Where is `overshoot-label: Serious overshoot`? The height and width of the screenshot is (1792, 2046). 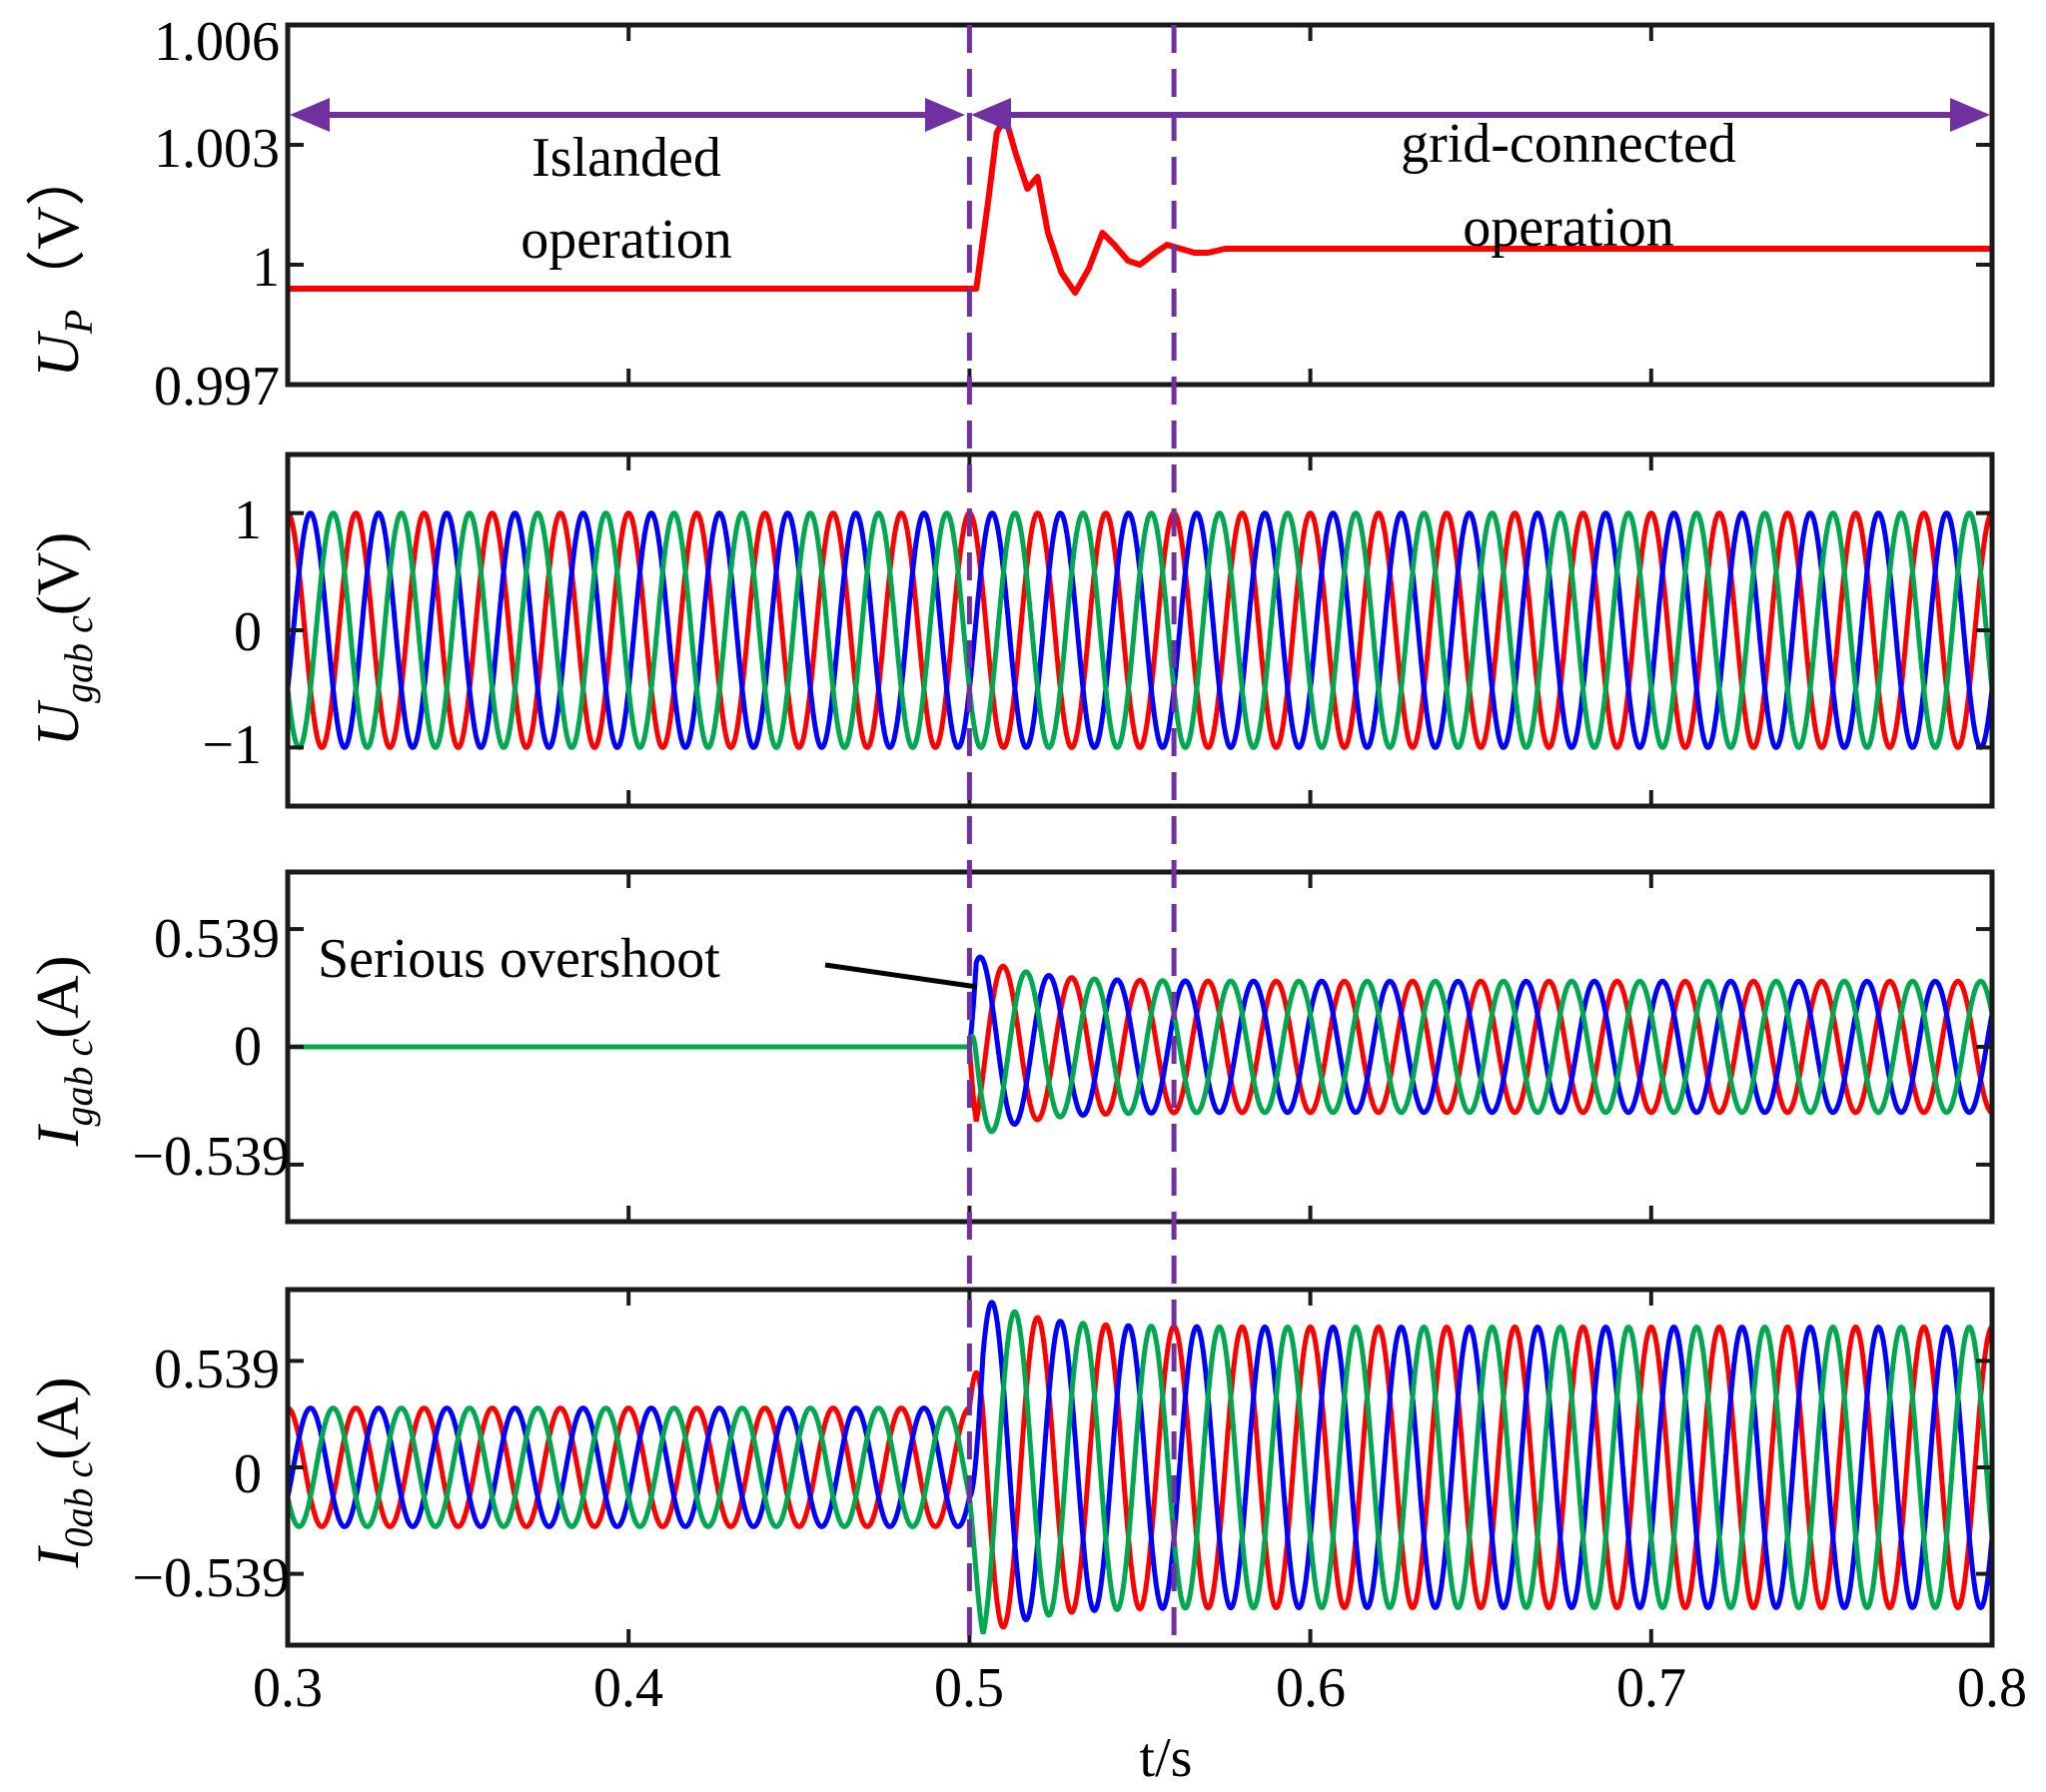 overshoot-label: Serious overshoot is located at coordinates (519, 959).